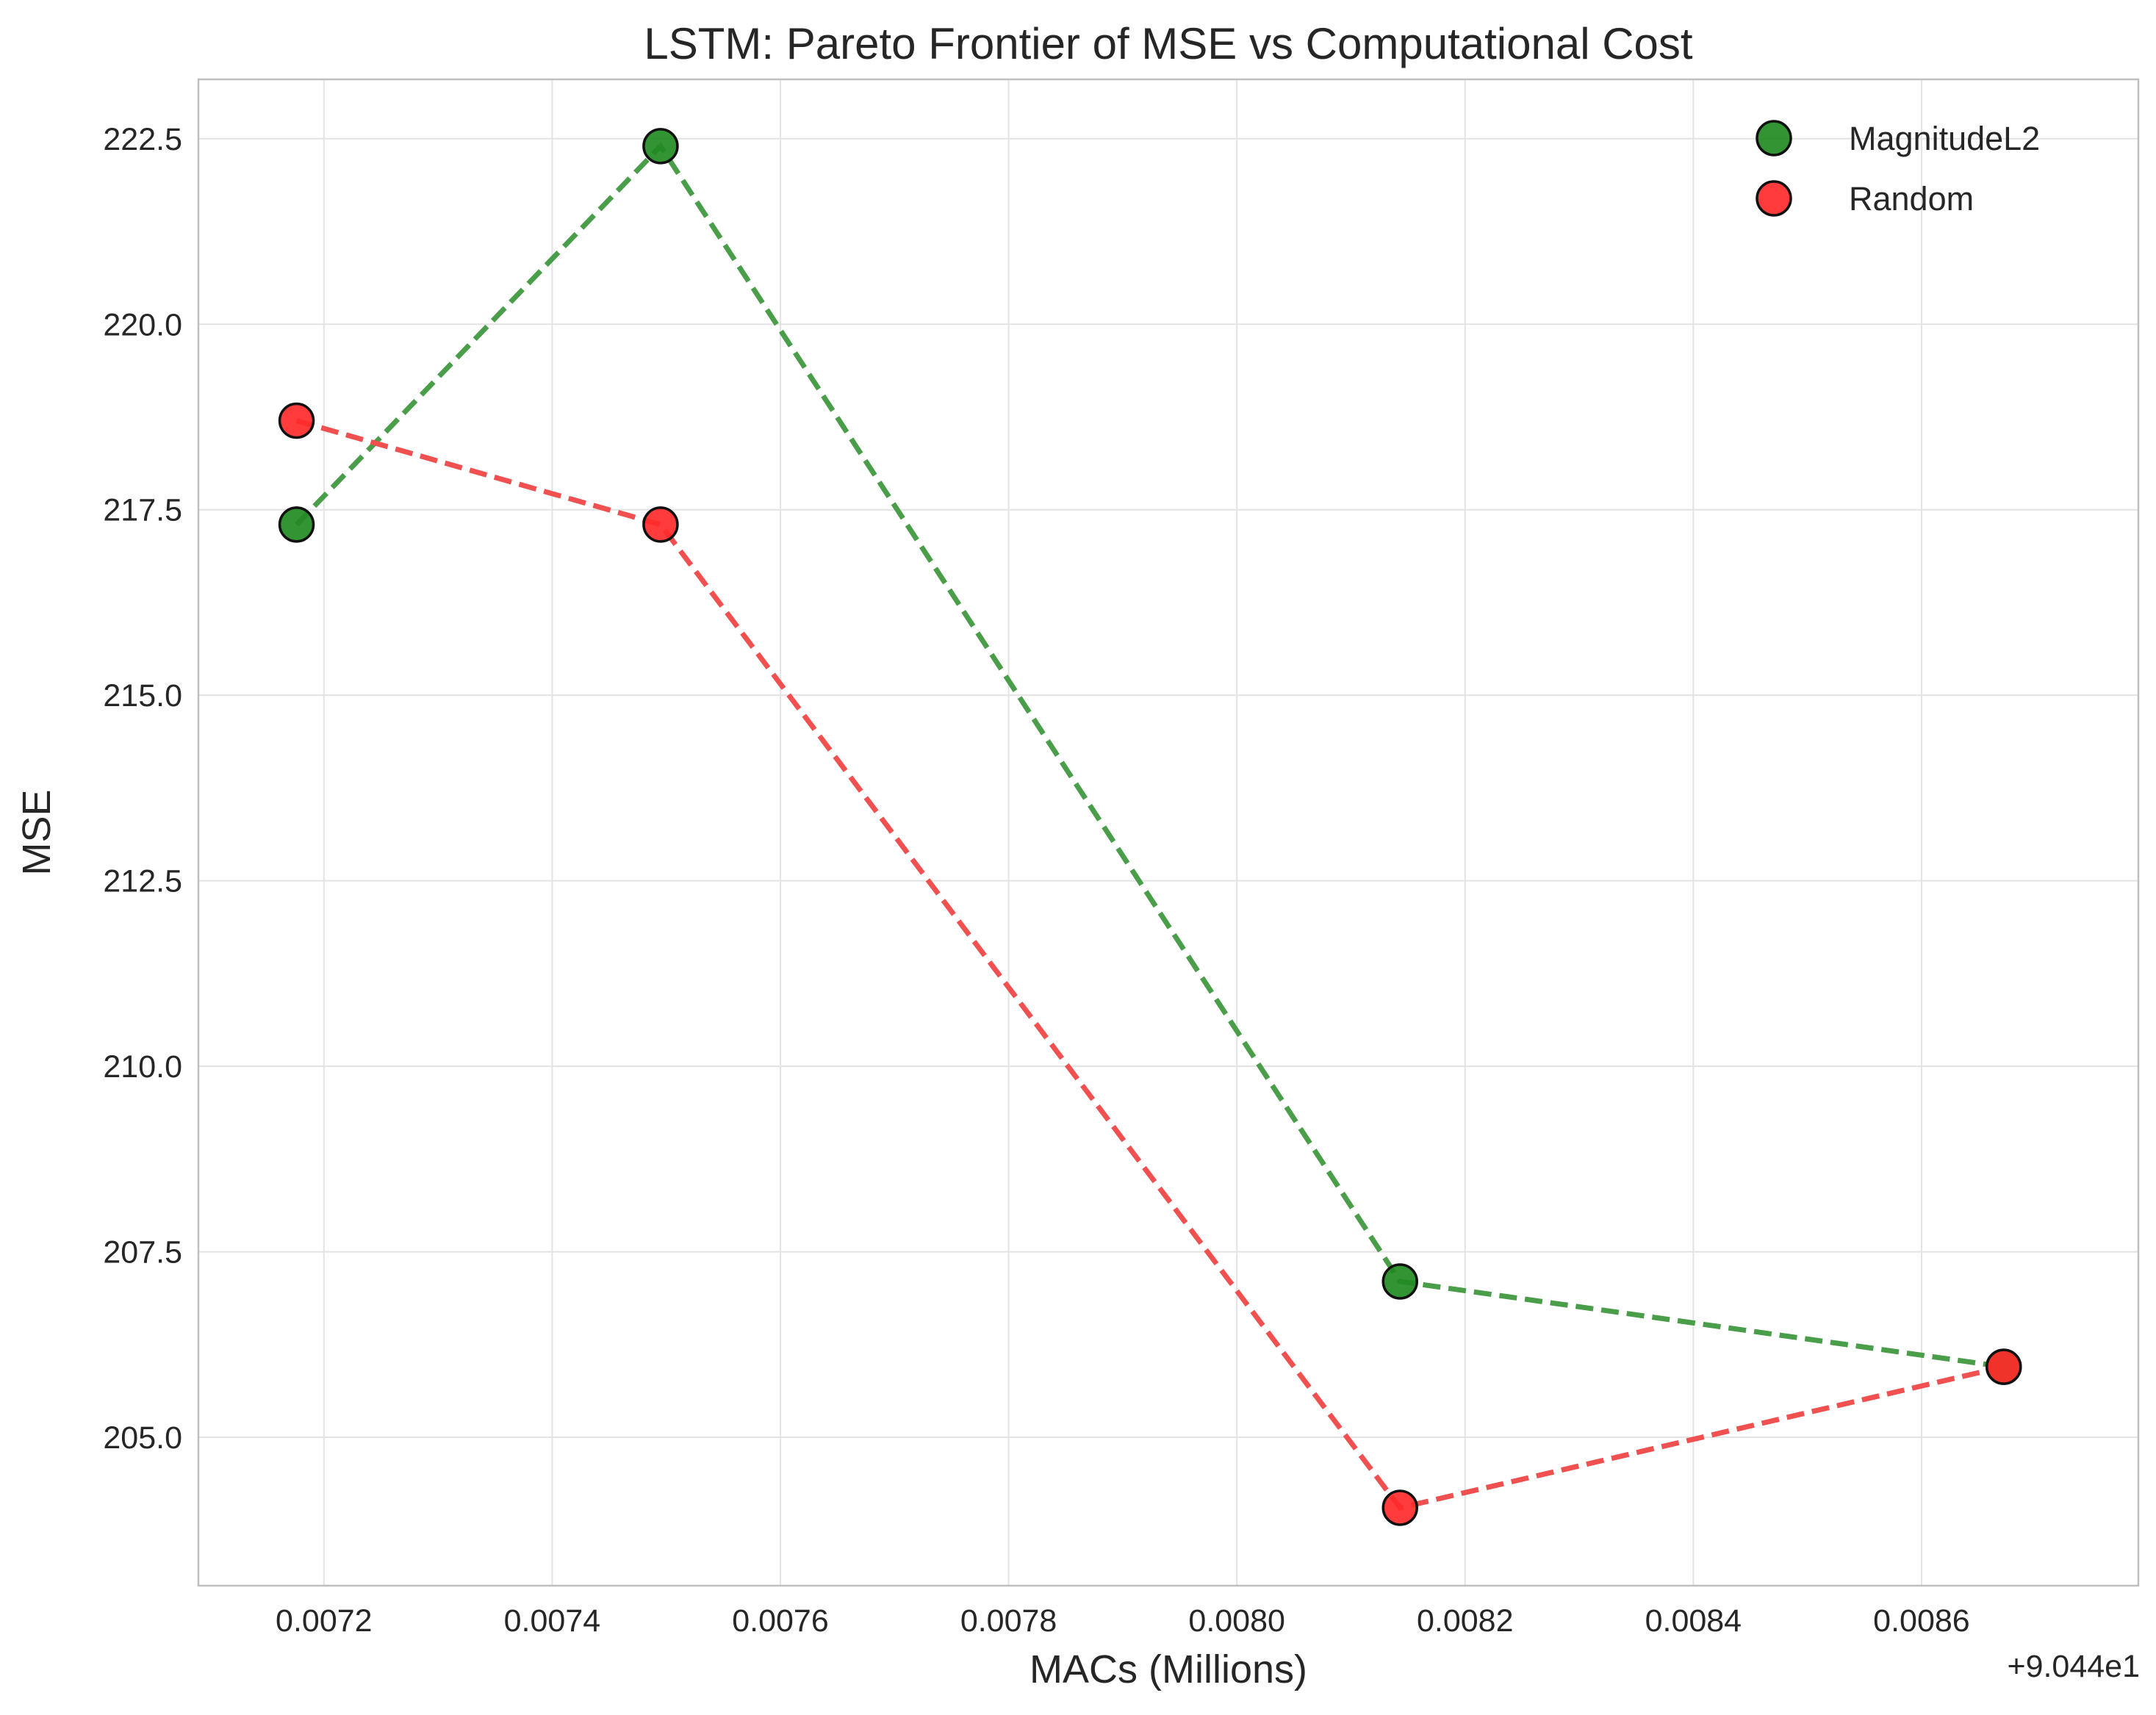  I want to click on y-axis-ticks: 205.0 207.5 210.0 212.5 215.0 217.5 220.0 222.5, so click(142, 789).